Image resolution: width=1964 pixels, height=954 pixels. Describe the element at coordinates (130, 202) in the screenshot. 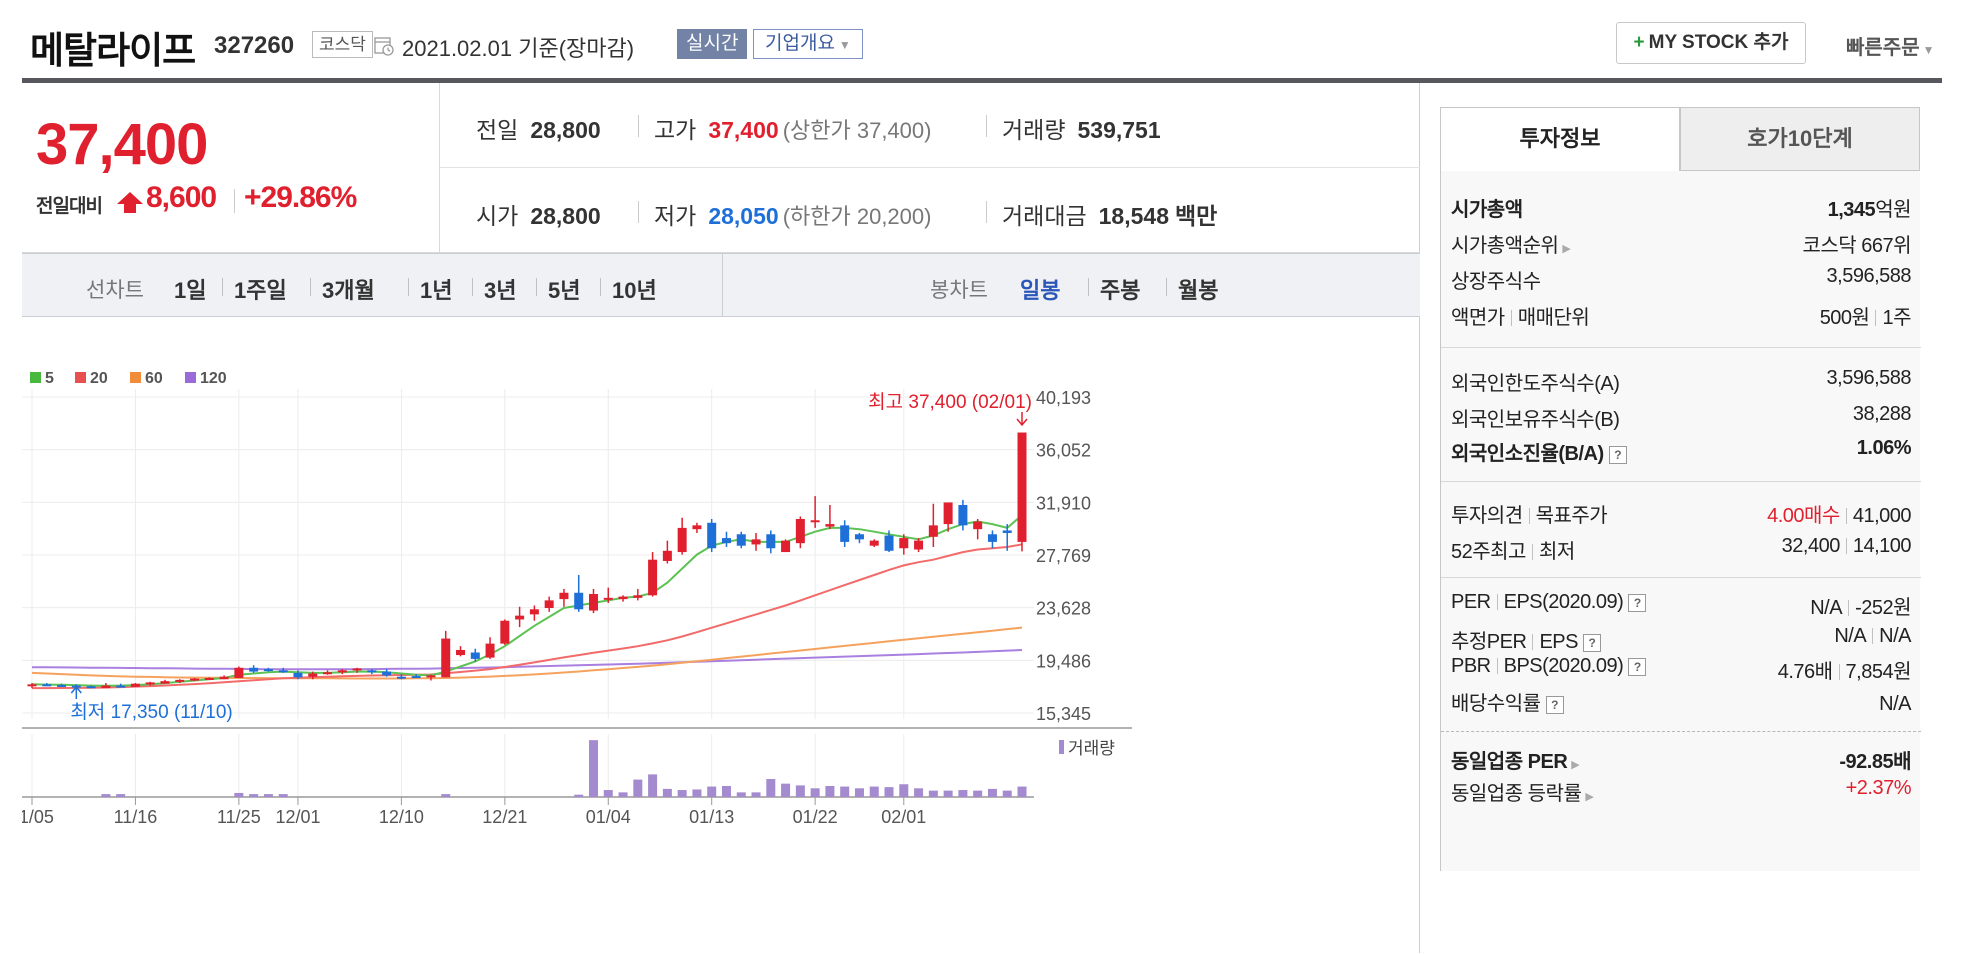

I see `up-arrow-icon` at that location.